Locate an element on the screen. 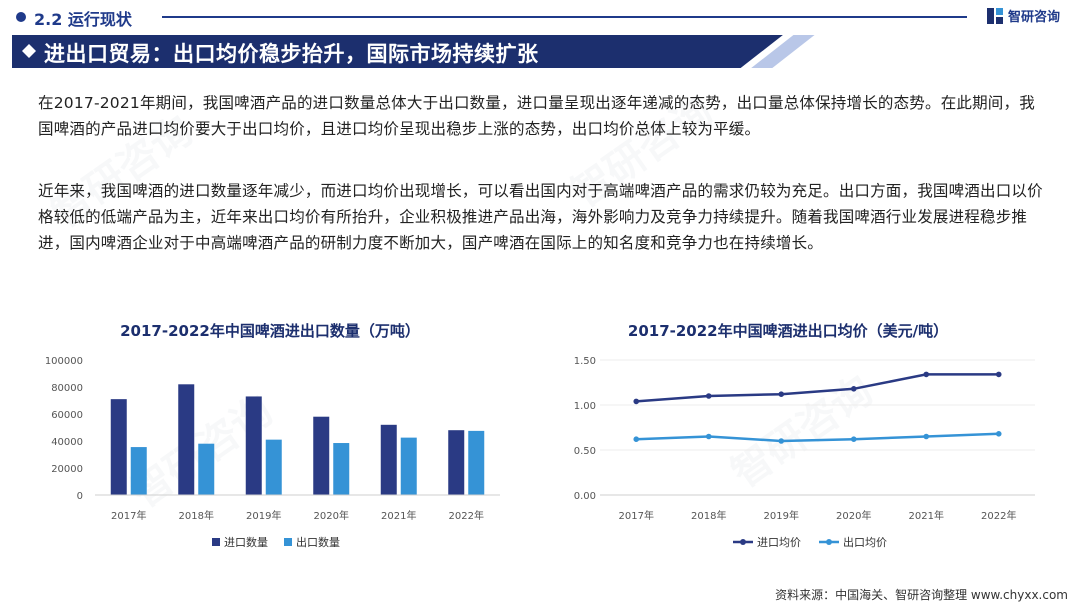 This screenshot has width=1080, height=608. y-tick-label: 0.50 is located at coordinates (585, 451).